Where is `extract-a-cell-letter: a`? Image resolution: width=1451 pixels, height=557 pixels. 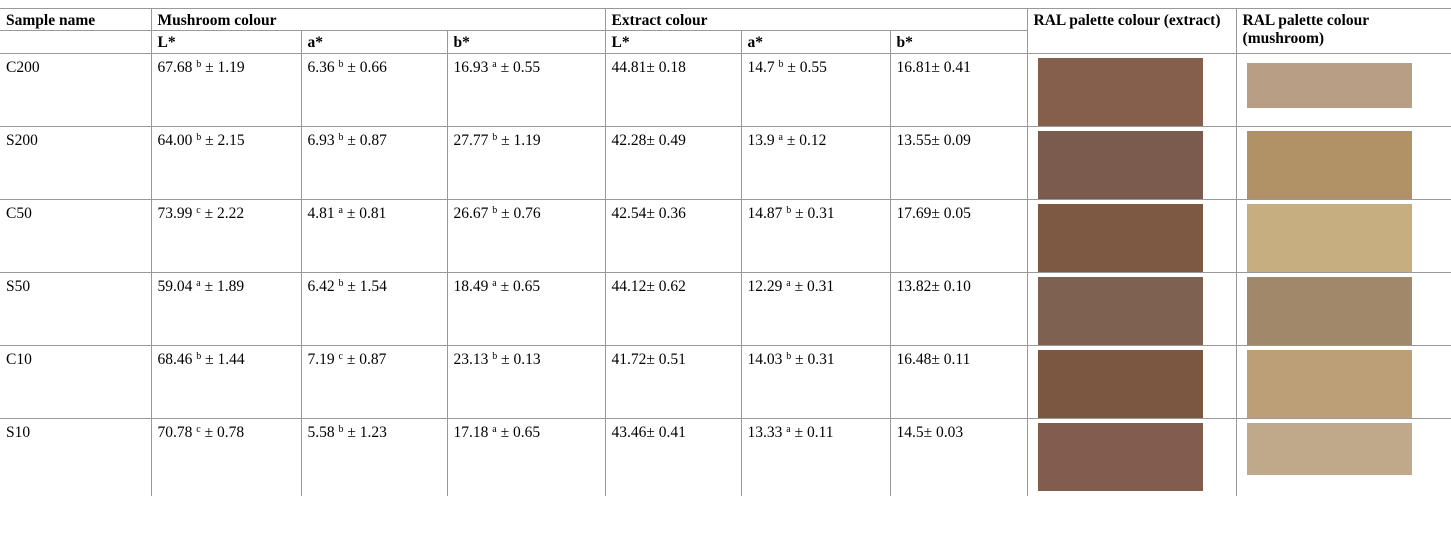 extract-a-cell-letter: a is located at coordinates (788, 283).